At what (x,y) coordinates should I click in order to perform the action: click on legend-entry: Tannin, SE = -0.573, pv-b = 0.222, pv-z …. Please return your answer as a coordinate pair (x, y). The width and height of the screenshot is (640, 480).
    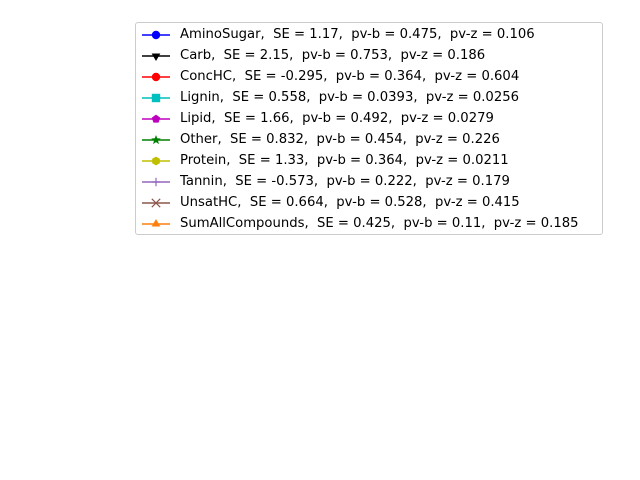
    Looking at the image, I should click on (369, 182).